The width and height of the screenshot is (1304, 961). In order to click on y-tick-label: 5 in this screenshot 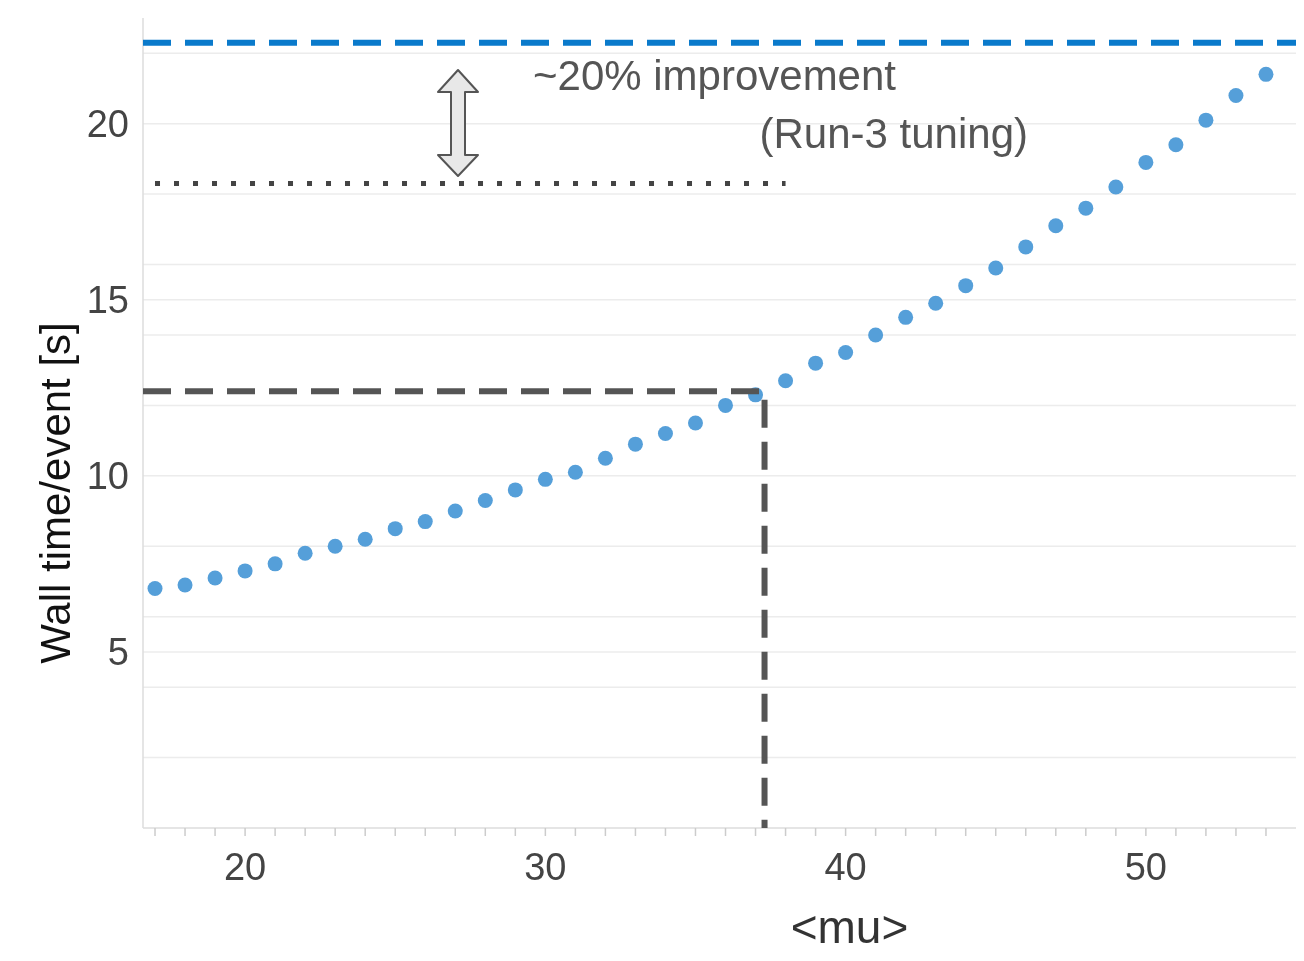, I will do `click(118, 651)`.